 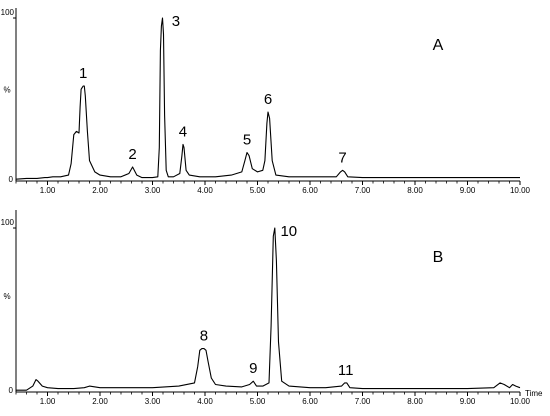 What do you see at coordinates (183, 131) in the screenshot?
I see `peak-label-4: 4` at bounding box center [183, 131].